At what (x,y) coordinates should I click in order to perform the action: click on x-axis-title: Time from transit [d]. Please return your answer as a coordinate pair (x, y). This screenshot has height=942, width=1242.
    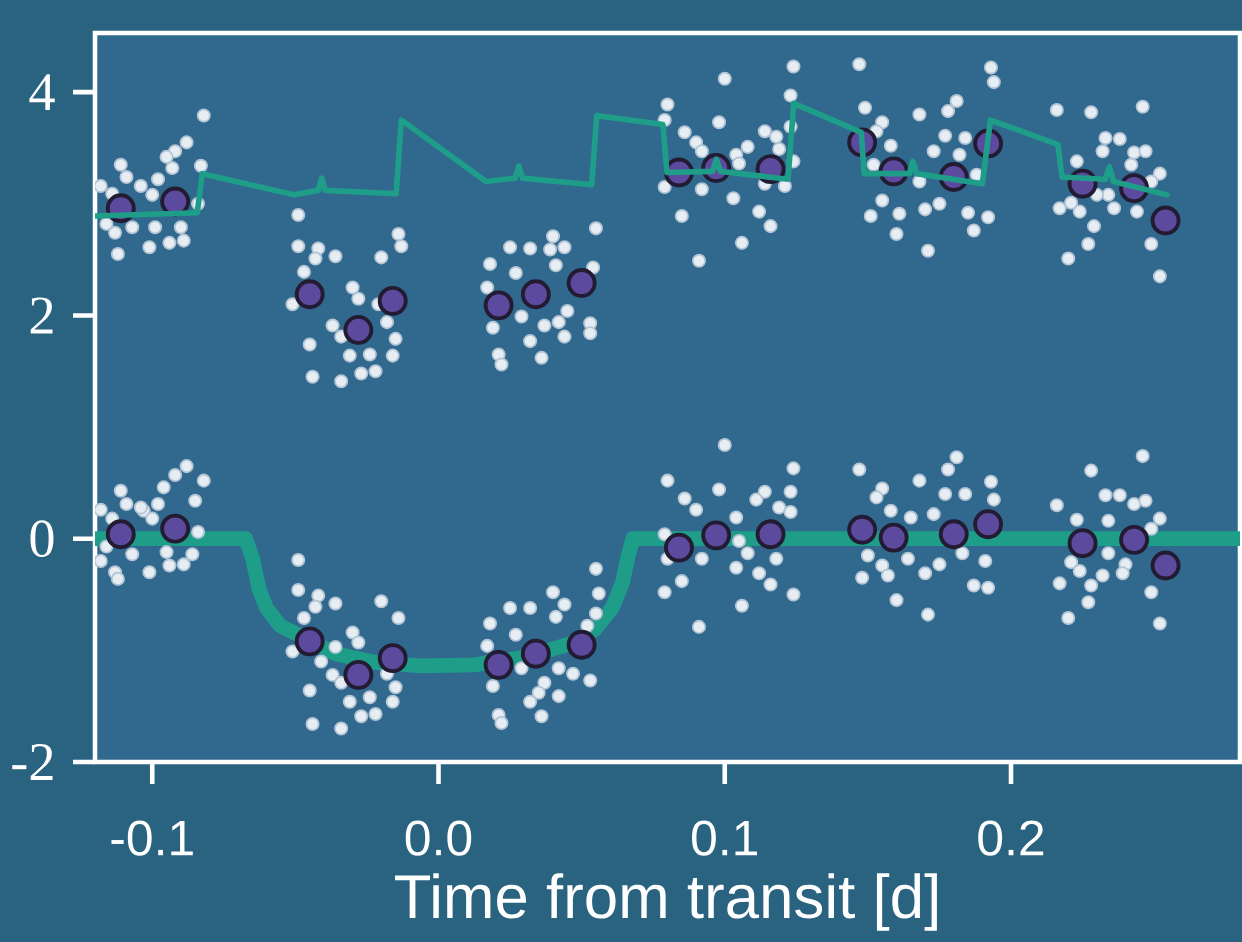
    Looking at the image, I should click on (666, 902).